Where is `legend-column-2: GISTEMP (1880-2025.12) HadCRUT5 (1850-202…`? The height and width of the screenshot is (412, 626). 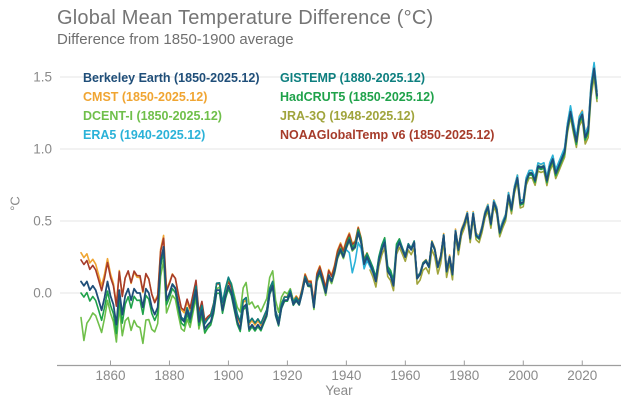
legend-column-2: GISTEMP (1880-2025.12) HadCRUT5 (1850-202… is located at coordinates (387, 107).